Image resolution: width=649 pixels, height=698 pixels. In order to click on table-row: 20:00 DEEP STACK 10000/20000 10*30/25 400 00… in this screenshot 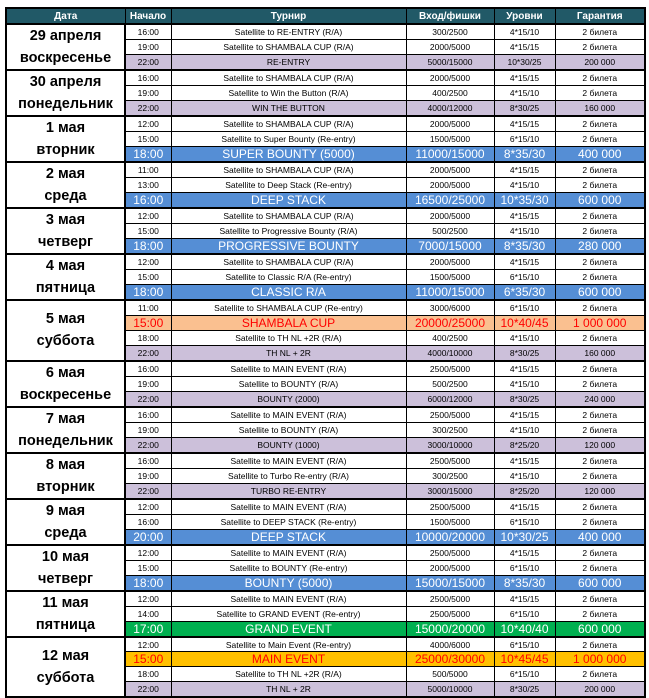, I will do `click(326, 537)`.